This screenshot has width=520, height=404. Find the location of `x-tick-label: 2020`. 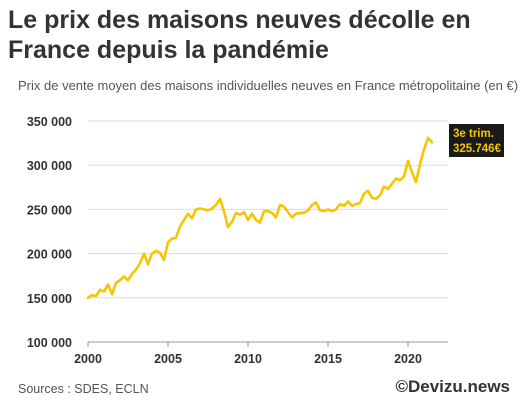

x-tick-label: 2020 is located at coordinates (408, 359).